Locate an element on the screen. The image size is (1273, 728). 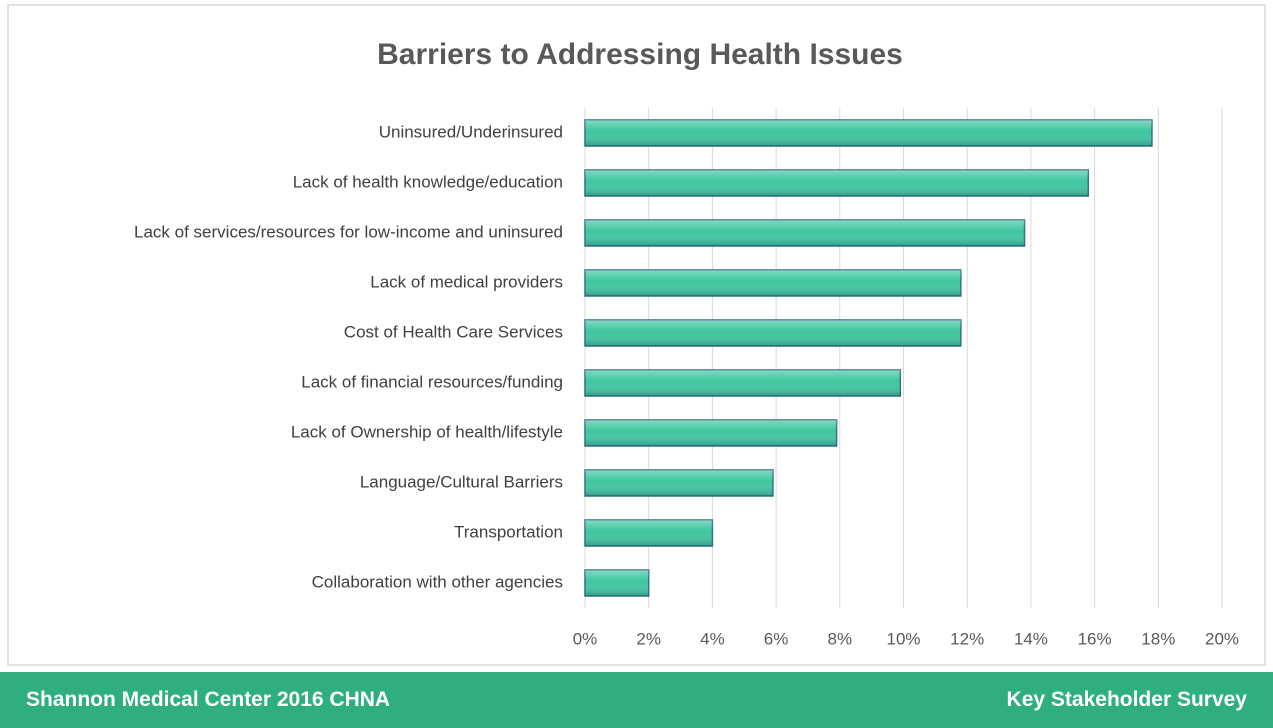
x-tick-label: 18% is located at coordinates (1158, 638).